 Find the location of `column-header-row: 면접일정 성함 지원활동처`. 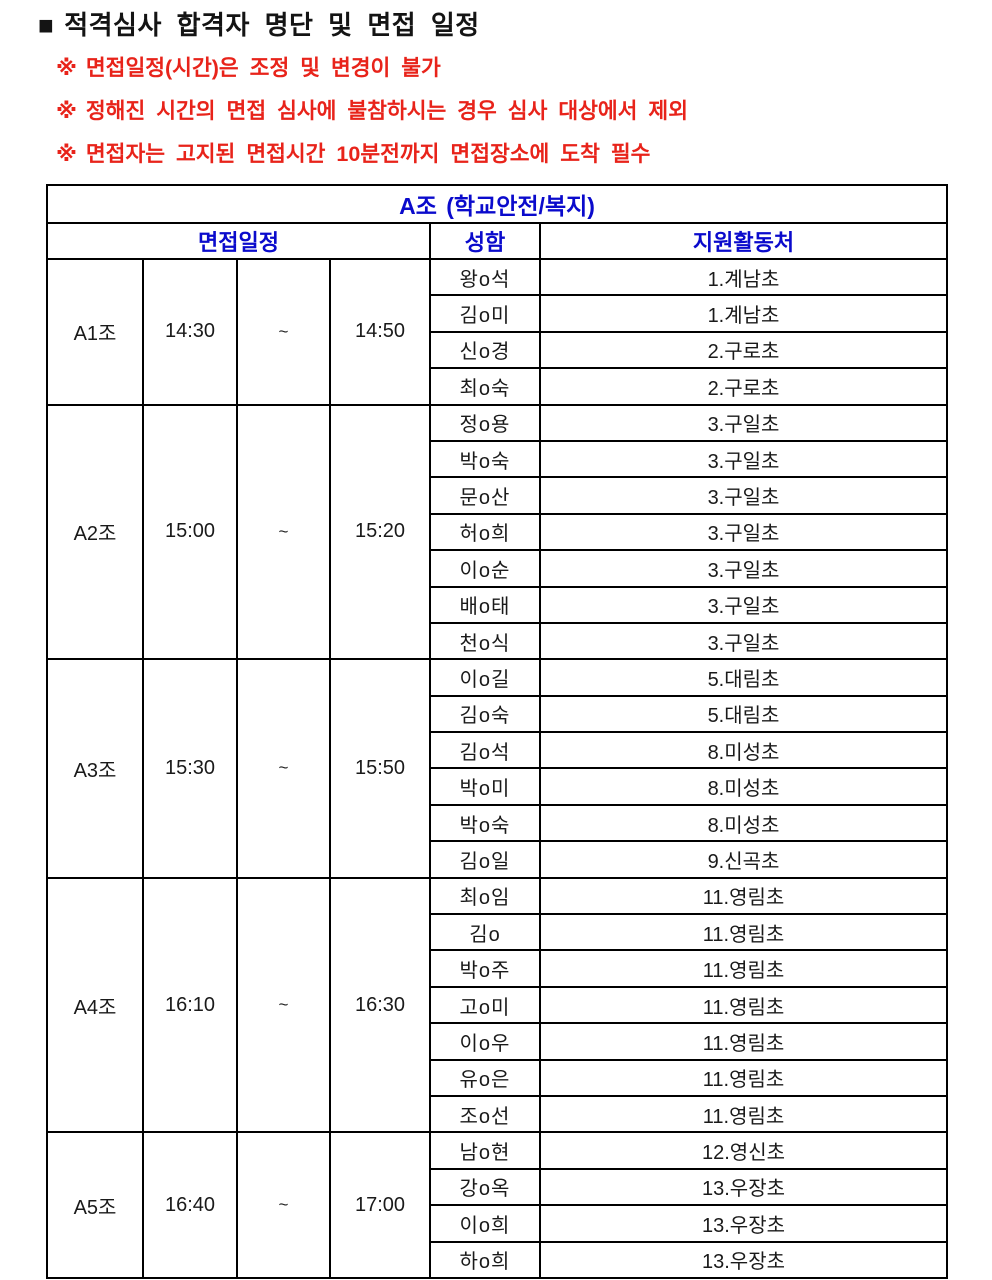

column-header-row: 면접일정 성함 지원활동처 is located at coordinates (497, 241).